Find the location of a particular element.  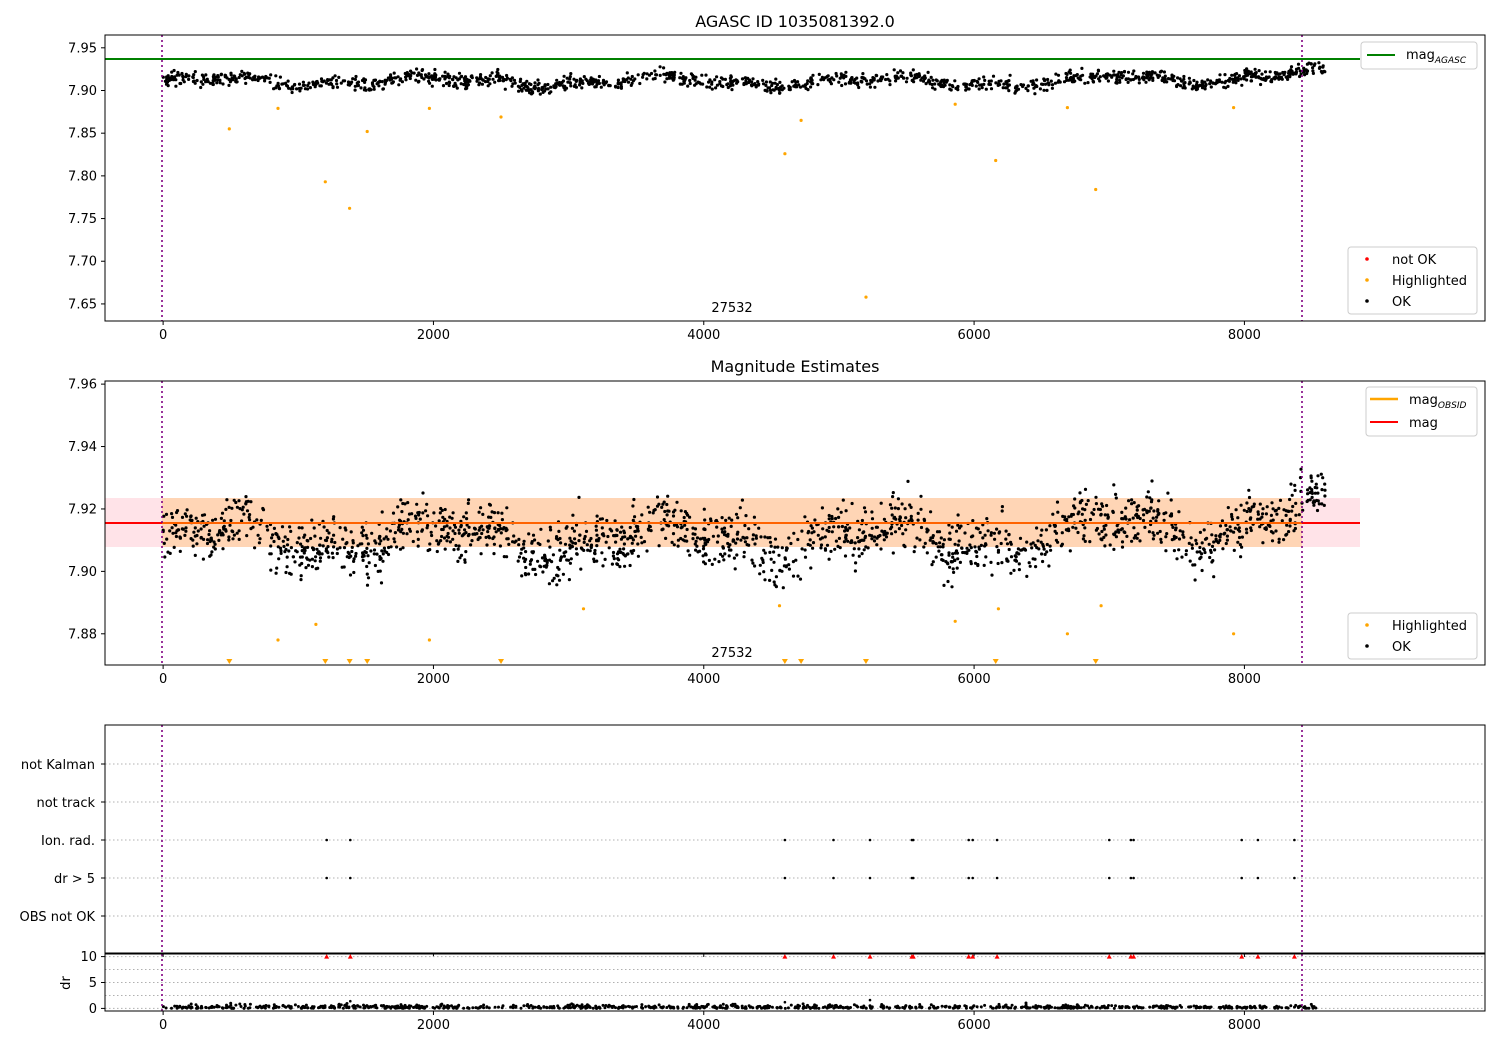

offscale-marker is located at coordinates (865, 661).